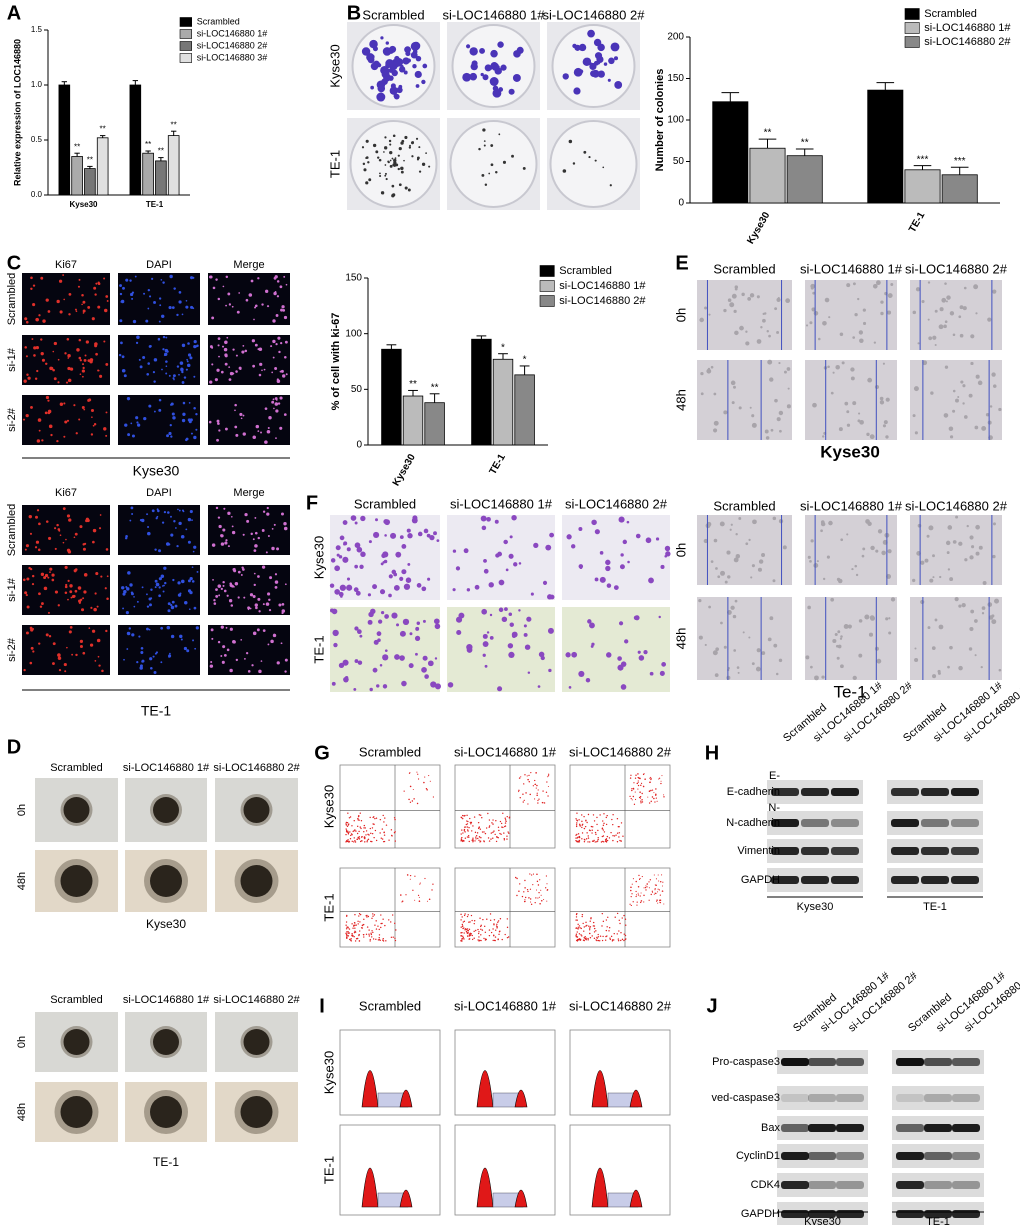 The image size is (1020, 1230). What do you see at coordinates (328, 806) in the screenshot?
I see `row-label: Kyse30` at bounding box center [328, 806].